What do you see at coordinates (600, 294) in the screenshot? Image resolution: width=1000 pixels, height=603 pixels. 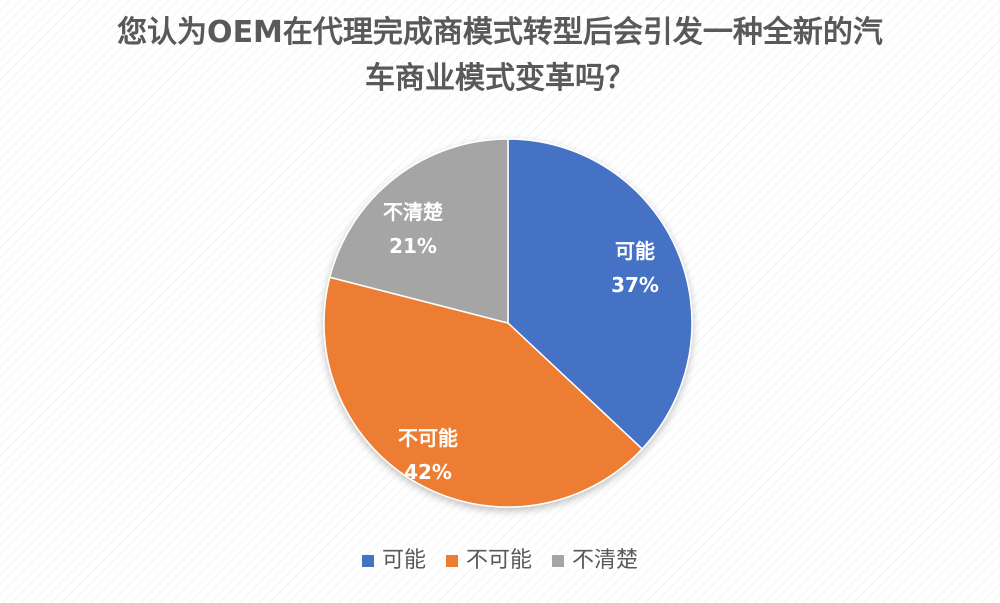 I see `slice-possible` at bounding box center [600, 294].